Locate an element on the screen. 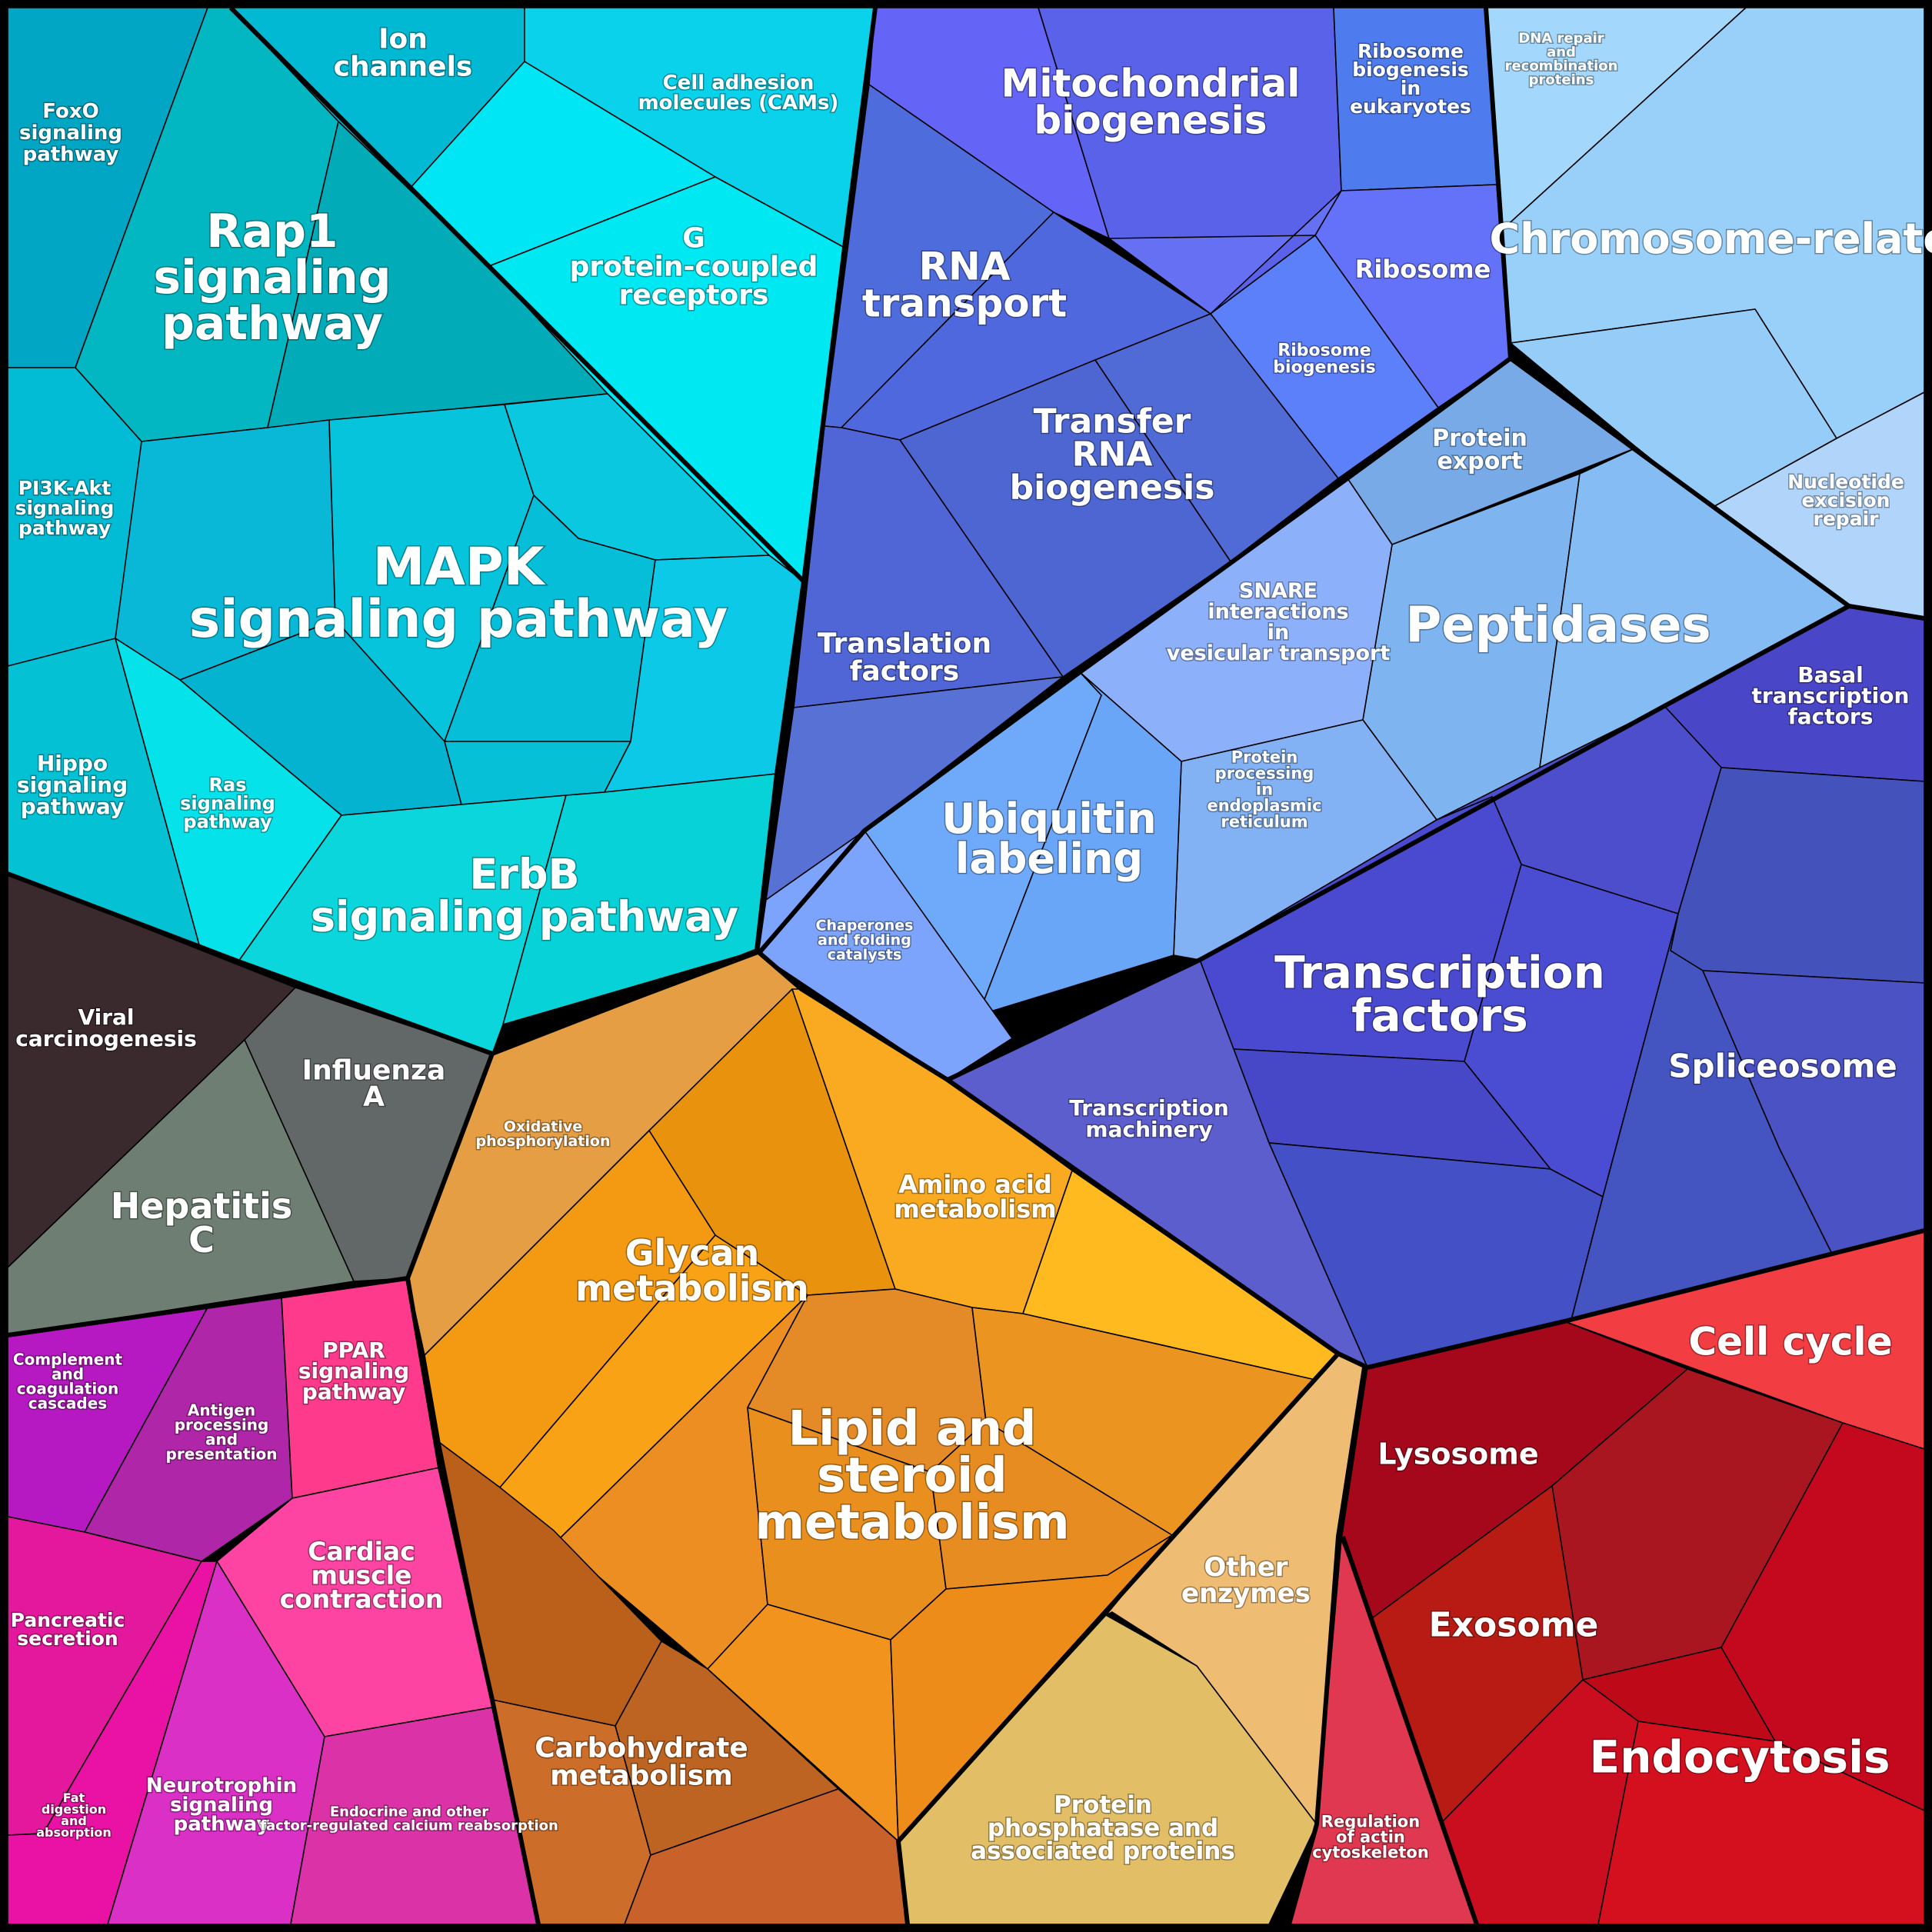  label-ubiquitin: Ubiquitin labeling is located at coordinates (1048, 838).